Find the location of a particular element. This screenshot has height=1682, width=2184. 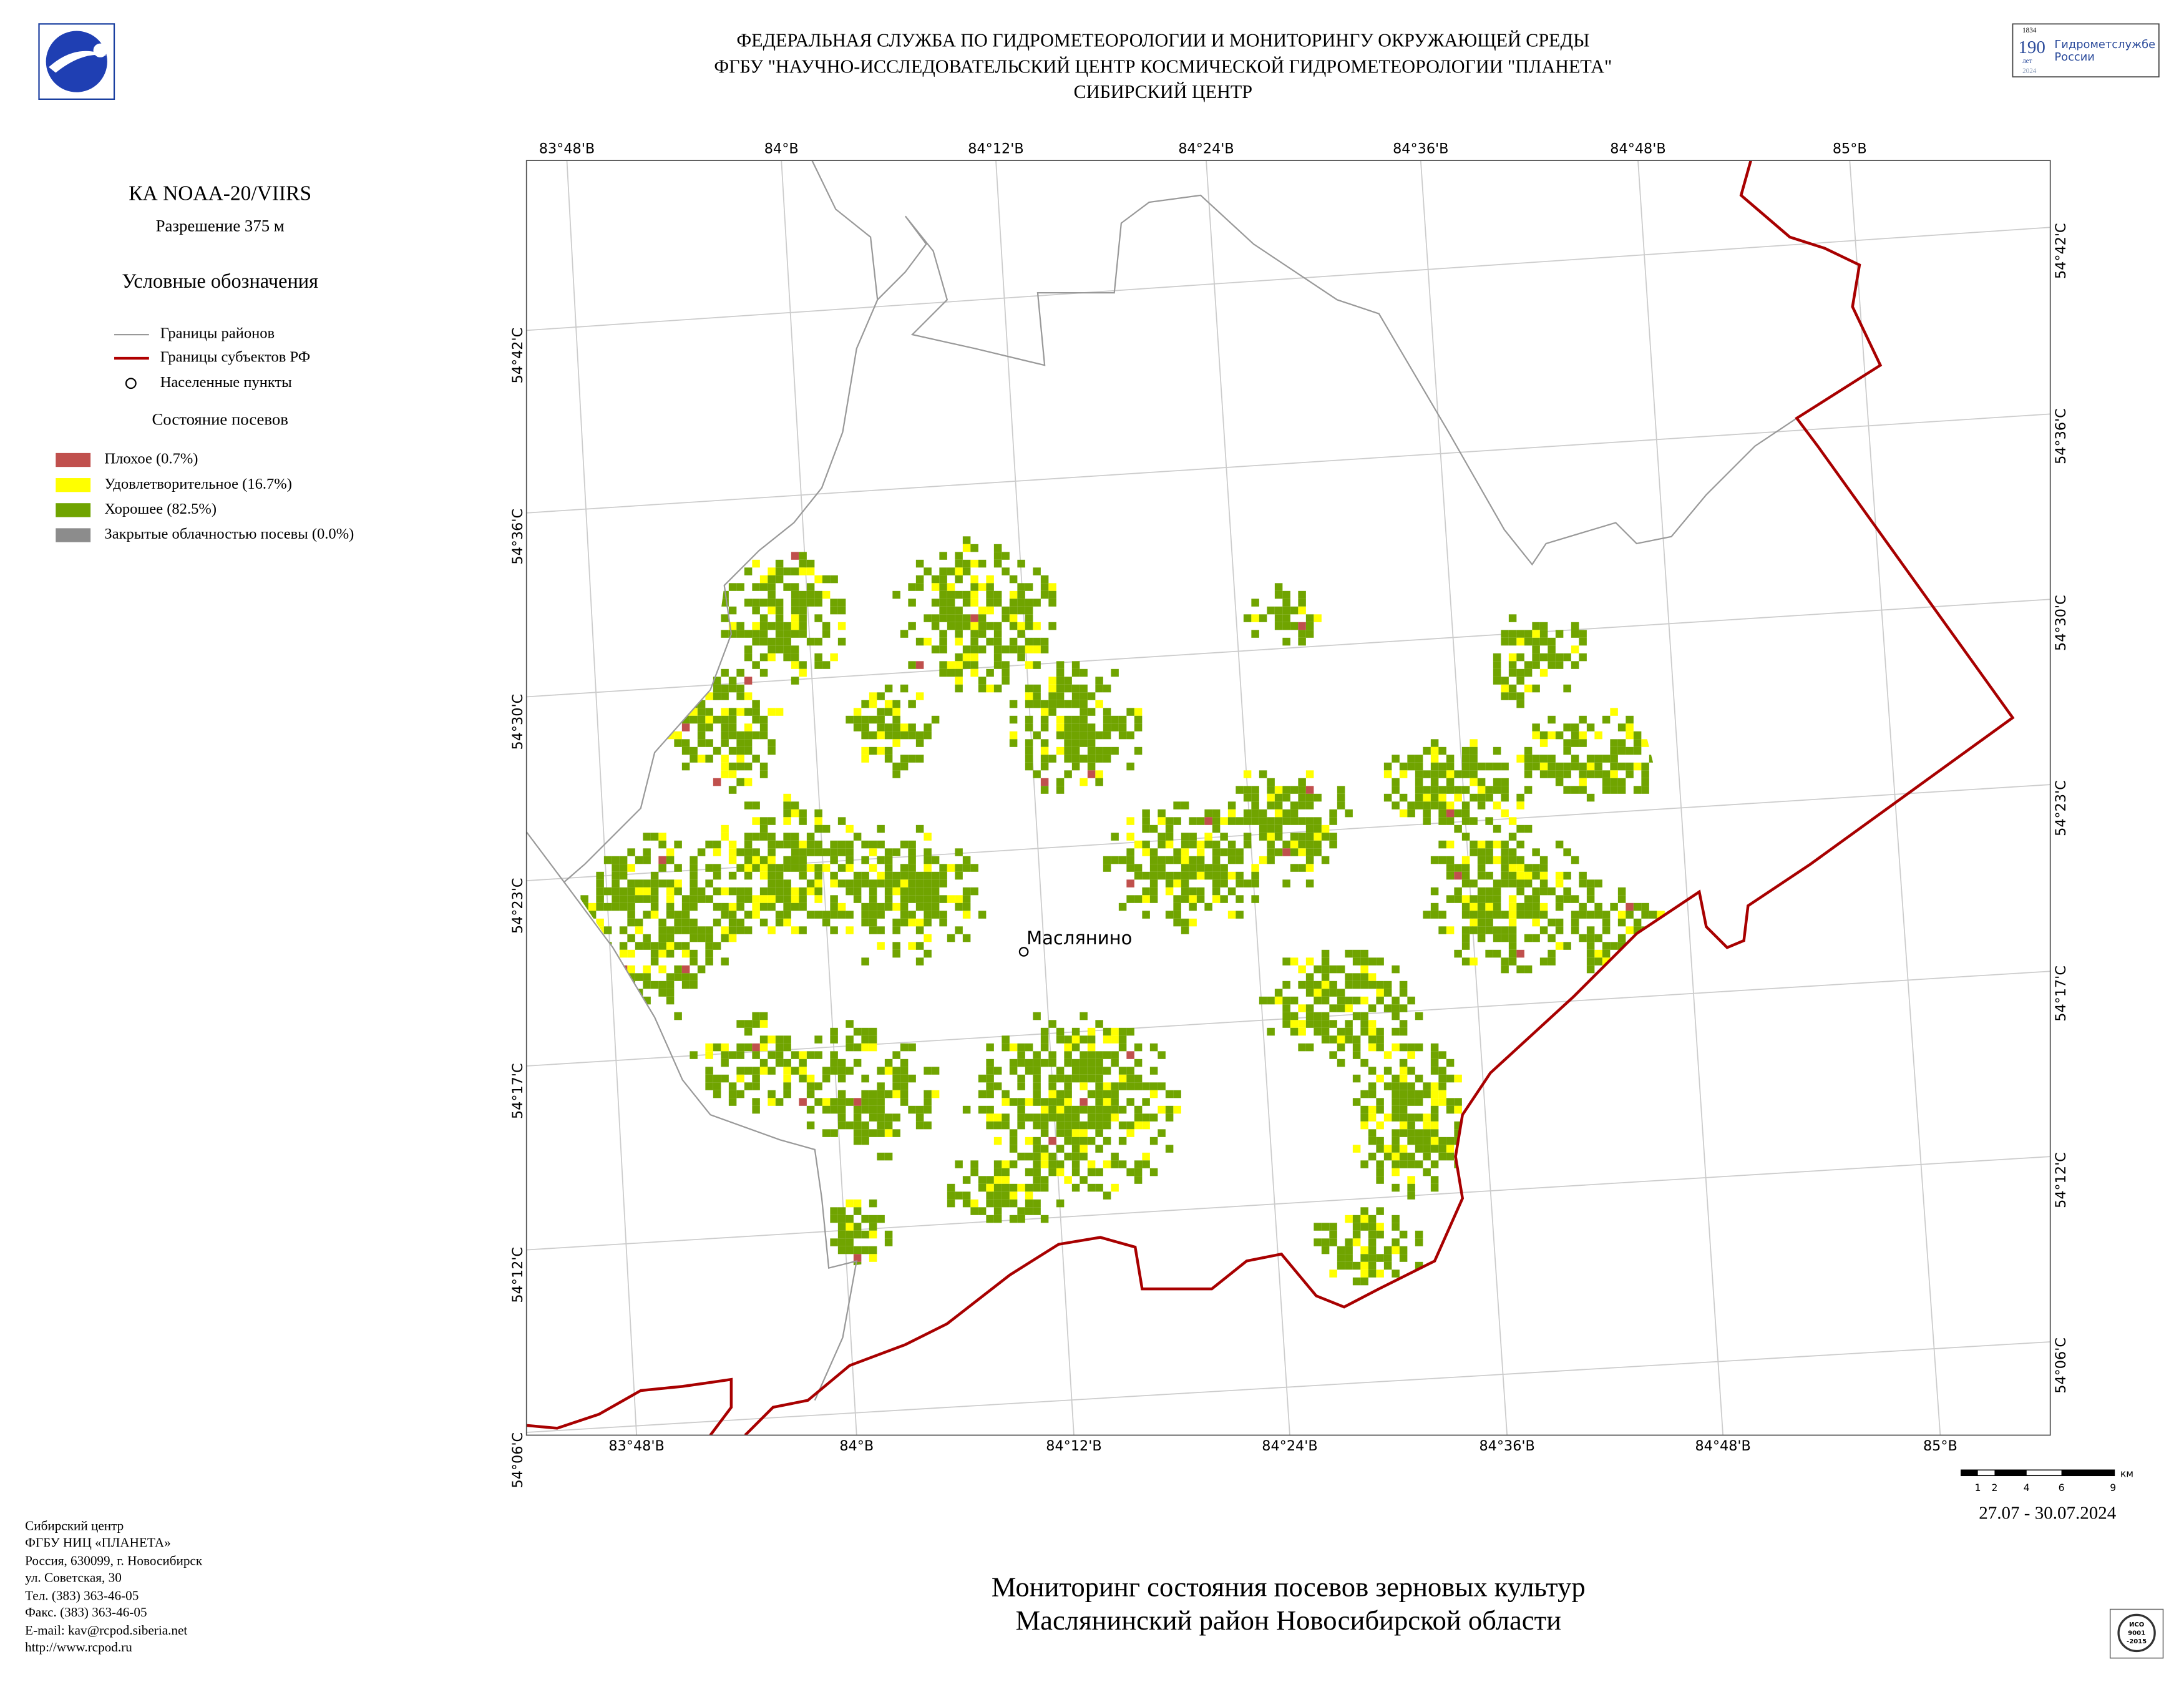

iso-text: ИСО is located at coordinates (2137, 1624).